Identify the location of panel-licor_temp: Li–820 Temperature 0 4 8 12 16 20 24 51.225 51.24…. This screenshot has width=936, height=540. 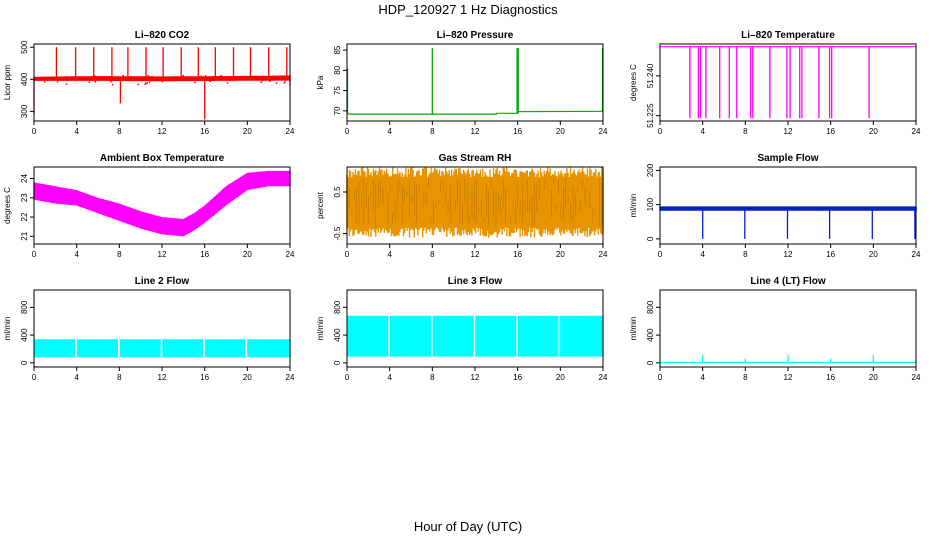
(775, 83).